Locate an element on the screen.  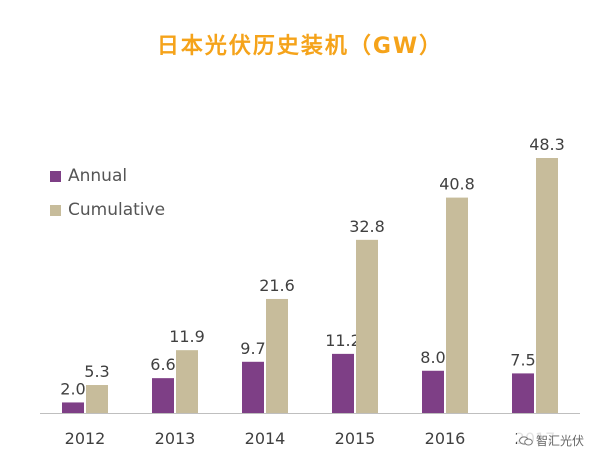
legend-item-annual: Annual is located at coordinates (88, 176).